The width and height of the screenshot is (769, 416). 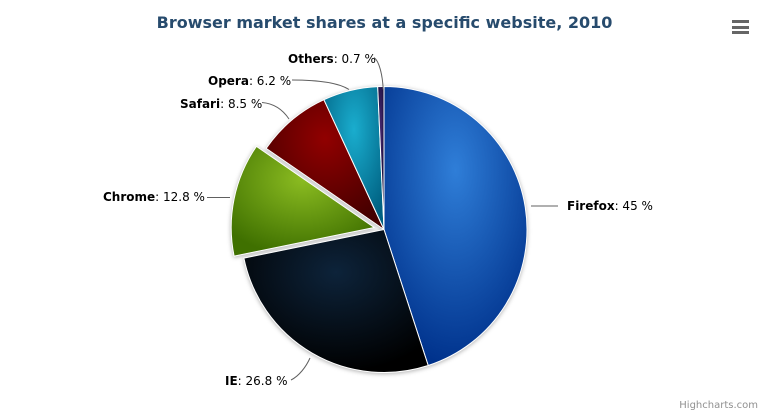 What do you see at coordinates (455, 226) in the screenshot?
I see `pie-slice-firefox` at bounding box center [455, 226].